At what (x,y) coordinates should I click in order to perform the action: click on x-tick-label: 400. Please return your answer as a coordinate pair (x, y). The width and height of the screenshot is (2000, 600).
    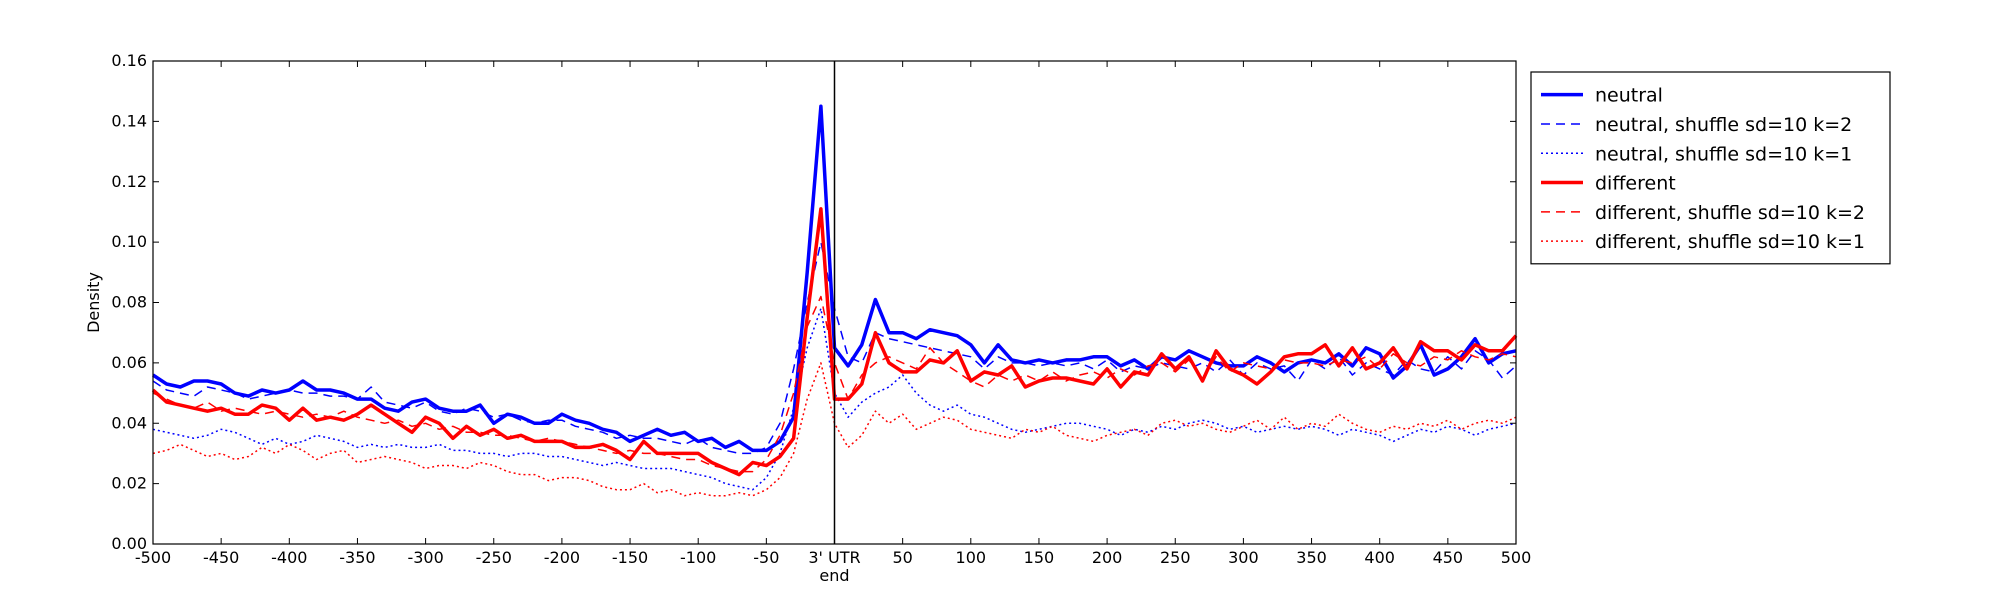
    Looking at the image, I should click on (1379, 557).